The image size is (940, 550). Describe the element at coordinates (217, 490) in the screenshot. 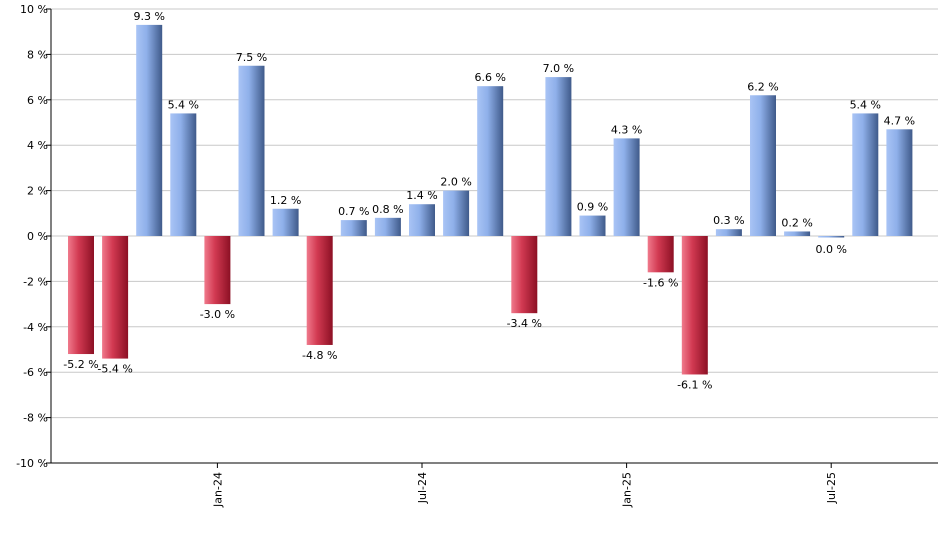

I see `x-tick-label: Jan-24` at that location.